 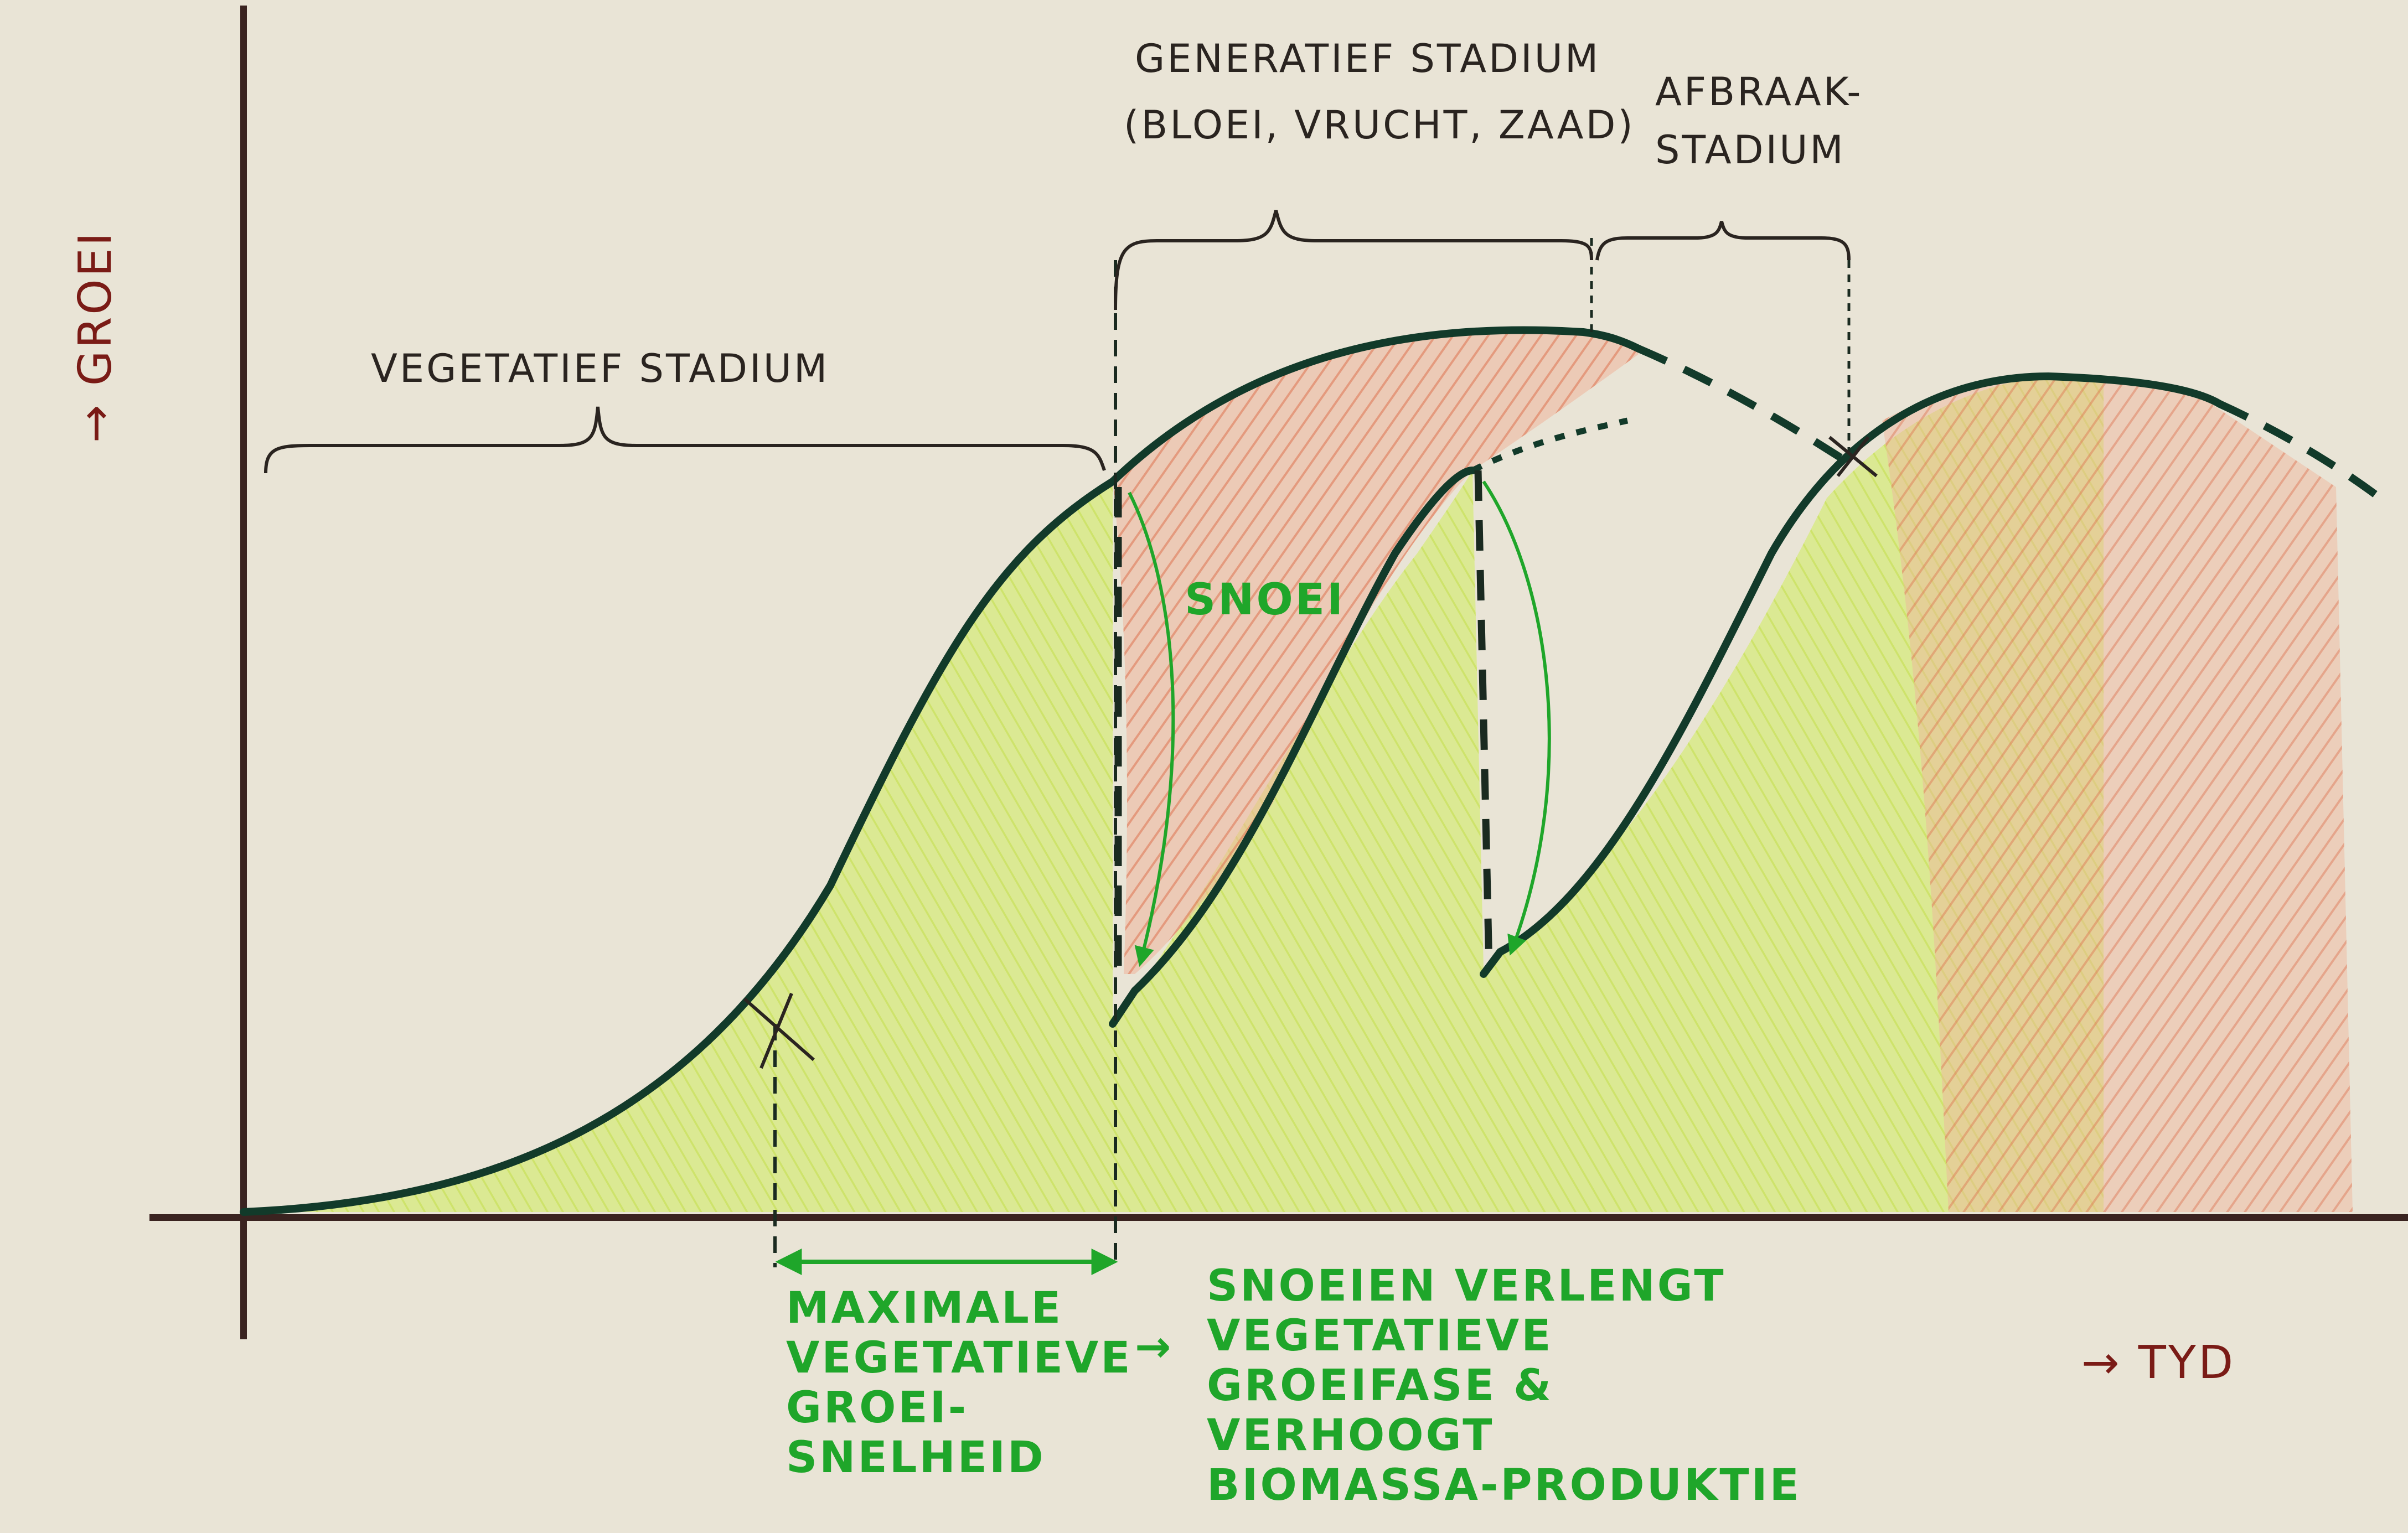 What do you see at coordinates (1265, 600) in the screenshot?
I see `pruning-label: SNOEI` at bounding box center [1265, 600].